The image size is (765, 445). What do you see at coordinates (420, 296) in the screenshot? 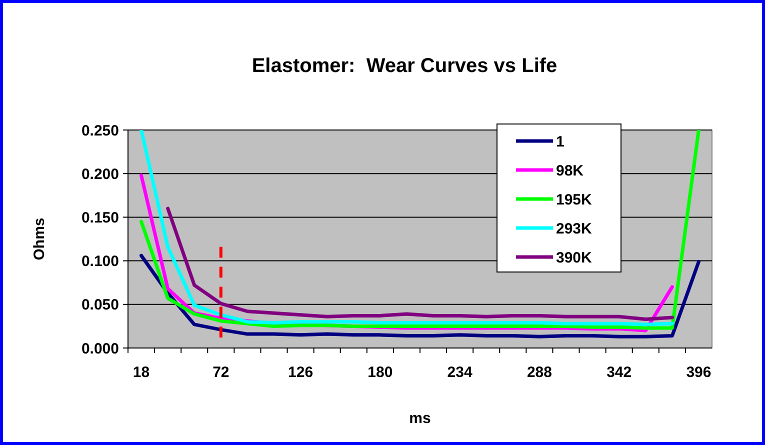
I see `line-series` at bounding box center [420, 296].